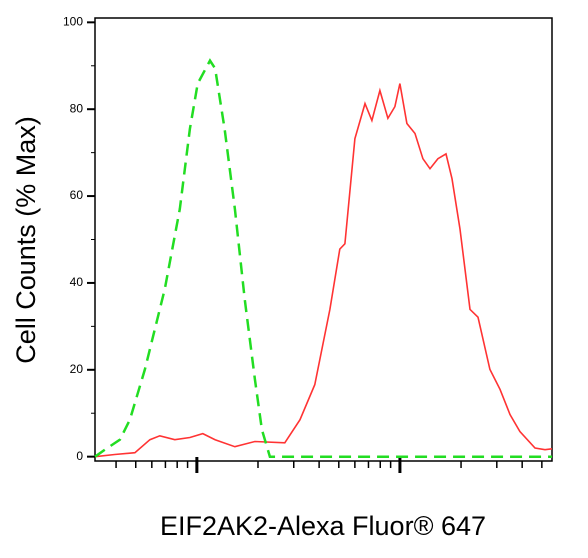 This screenshot has height=558, width=588. What do you see at coordinates (77, 108) in the screenshot?
I see `y-tick-label: 80` at bounding box center [77, 108].